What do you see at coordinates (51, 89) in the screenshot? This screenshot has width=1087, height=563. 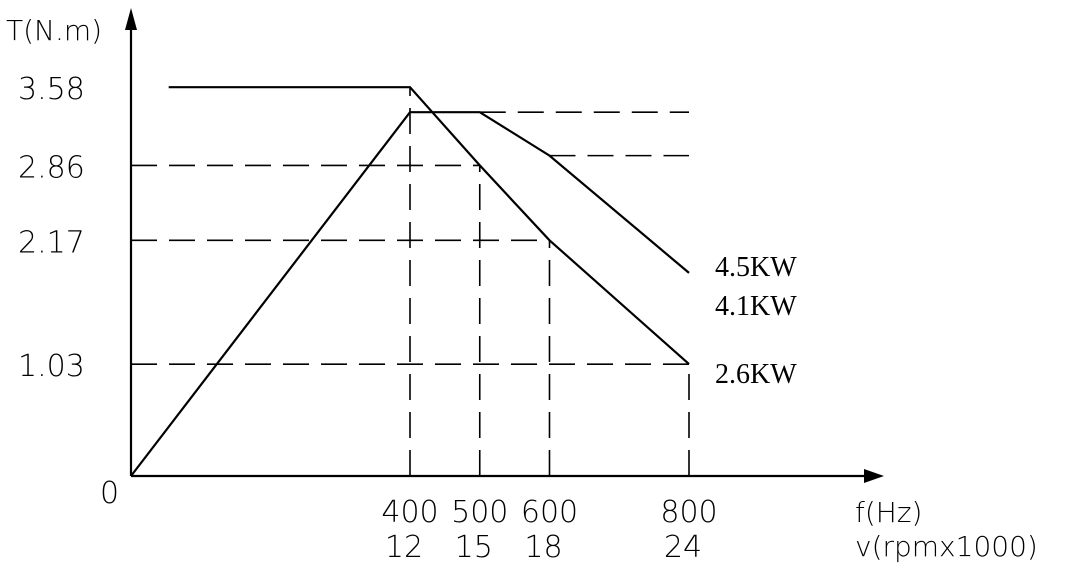 I see `y-tick-label-3.58: 3.58` at bounding box center [51, 89].